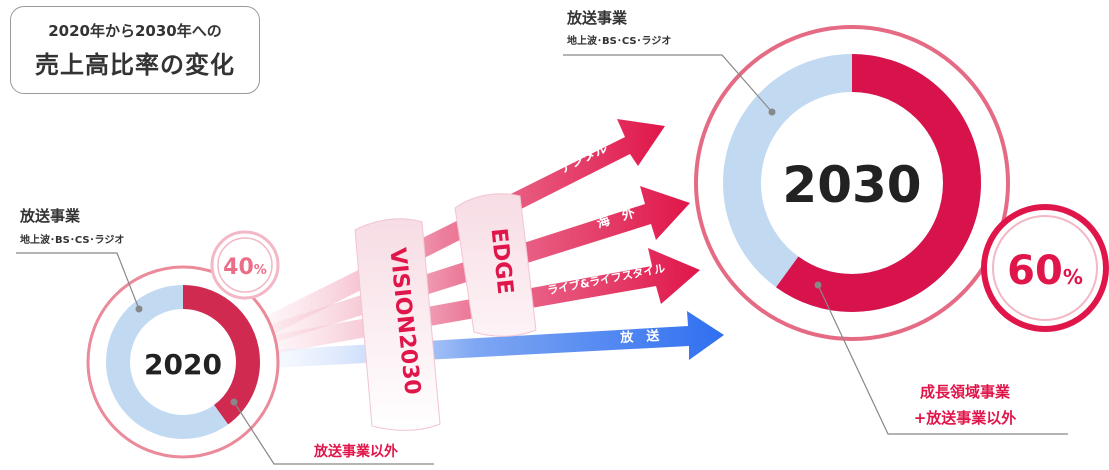 The height and width of the screenshot is (470, 1109). What do you see at coordinates (135, 65) in the screenshot?
I see `title-line-2: 売上高比率の変化` at bounding box center [135, 65].